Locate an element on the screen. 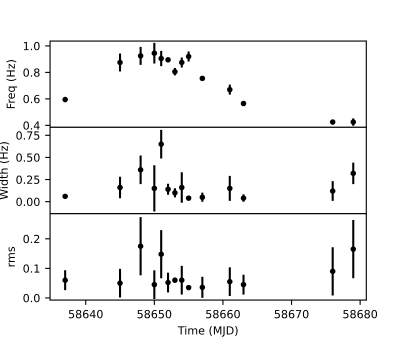 This screenshot has height=339, width=407. x-axis-title: Time (MJD) is located at coordinates (208, 331).